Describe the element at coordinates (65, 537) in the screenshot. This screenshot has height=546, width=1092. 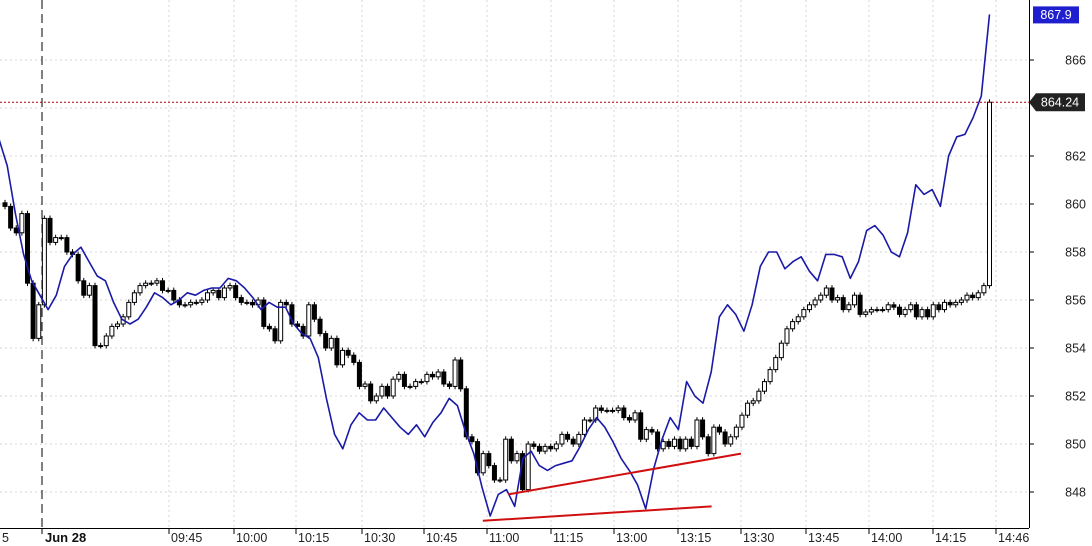
I see `date-label: Jun 28` at that location.